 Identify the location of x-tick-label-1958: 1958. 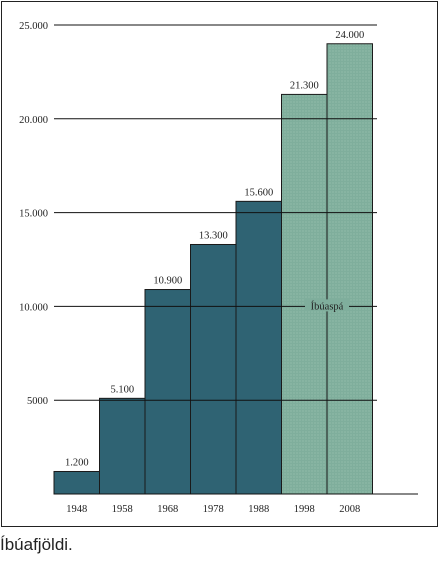
(122, 509).